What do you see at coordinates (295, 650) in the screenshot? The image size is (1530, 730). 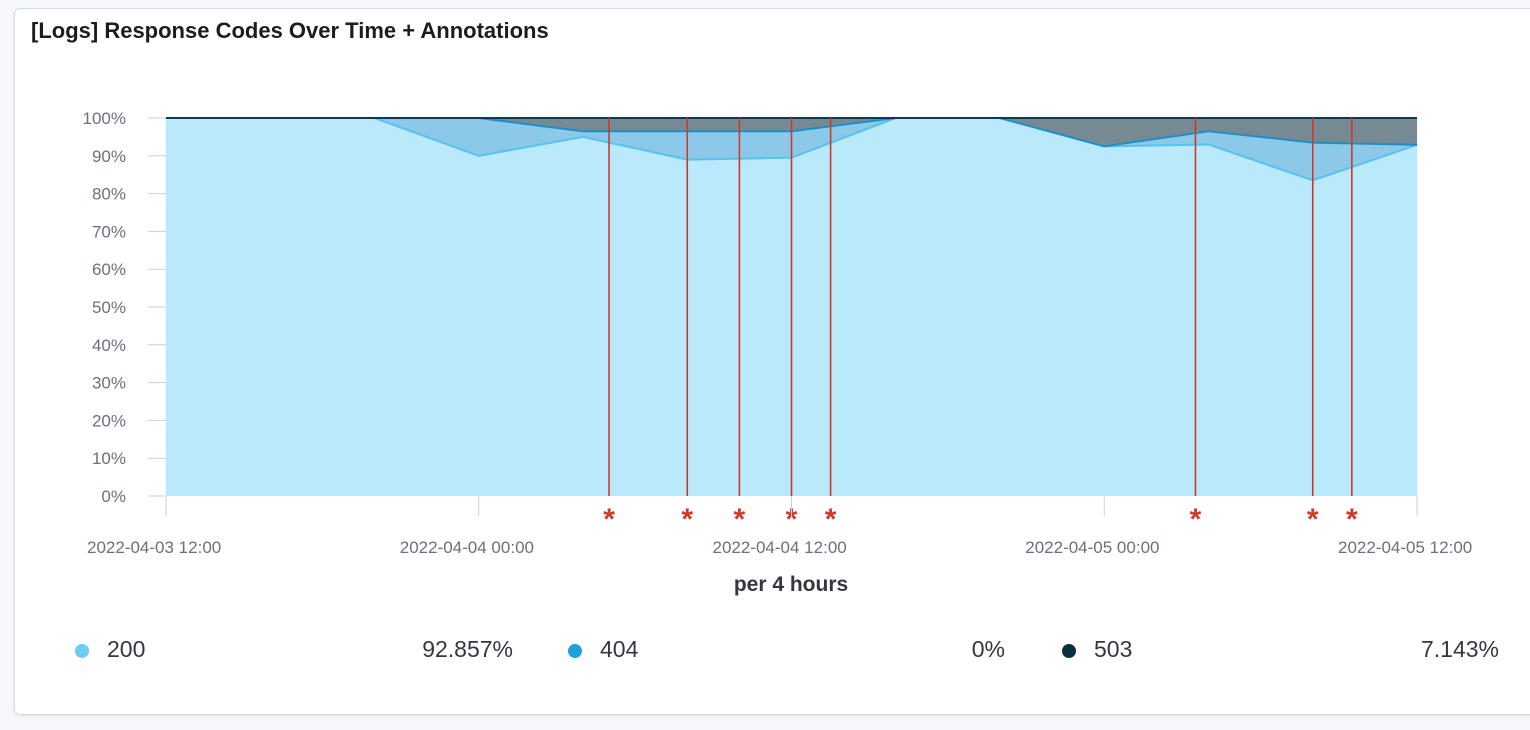 I see `legend-item-200: 200 92.857%` at bounding box center [295, 650].